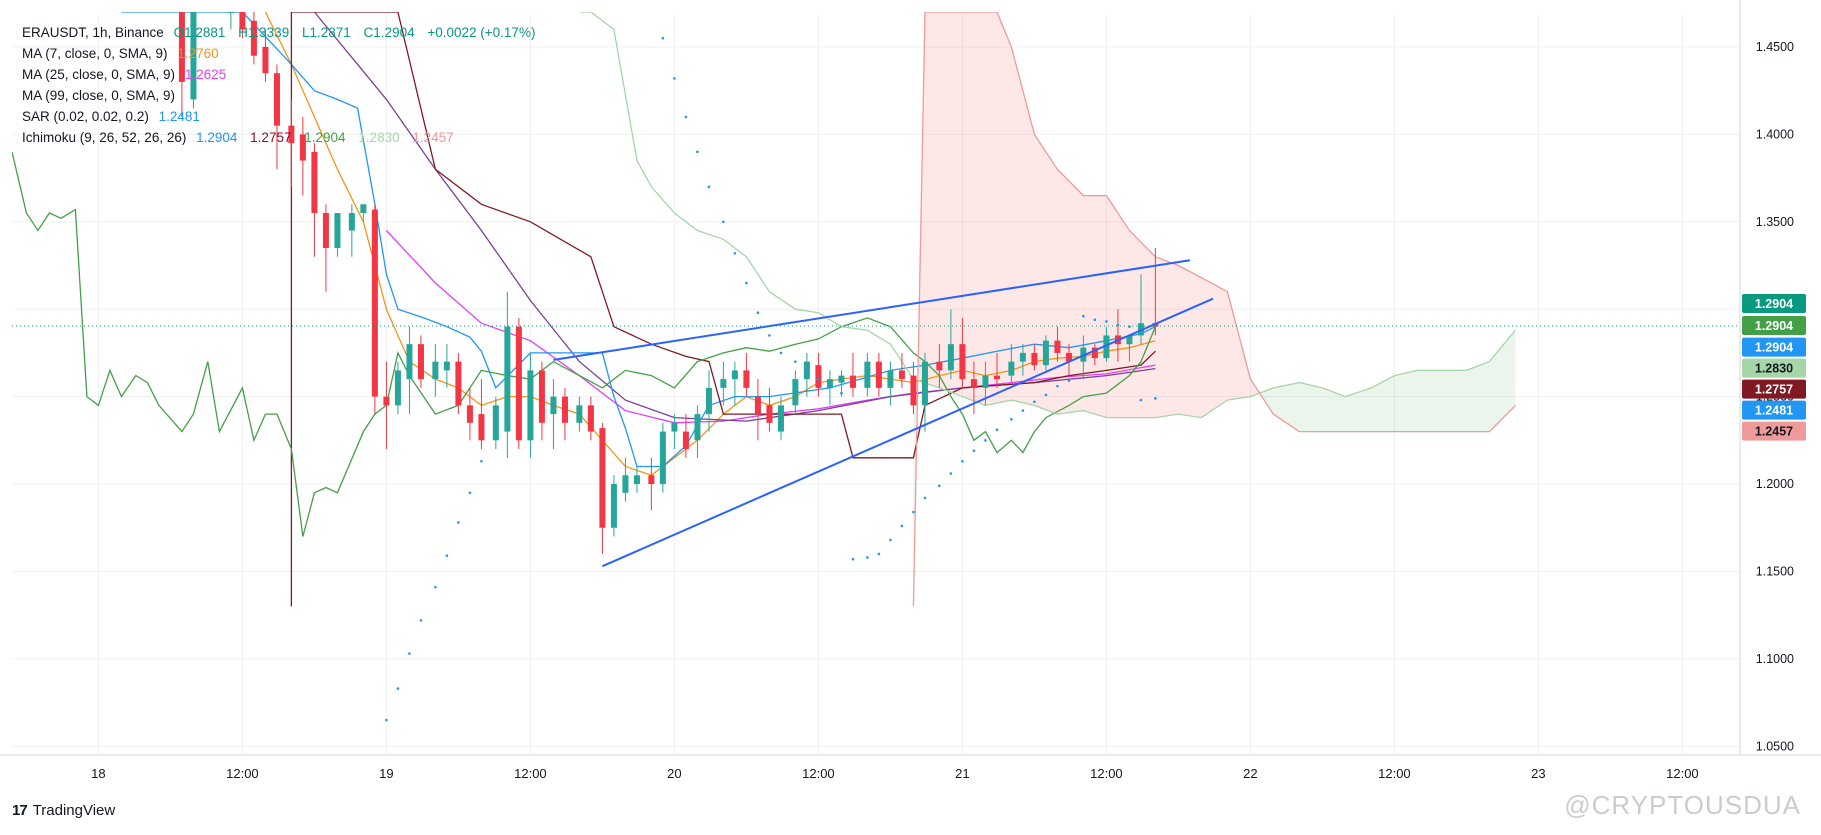 Image resolution: width=1821 pixels, height=835 pixels. Describe the element at coordinates (198, 53) in the screenshot. I see `ma7-value: 1.2760` at that location.